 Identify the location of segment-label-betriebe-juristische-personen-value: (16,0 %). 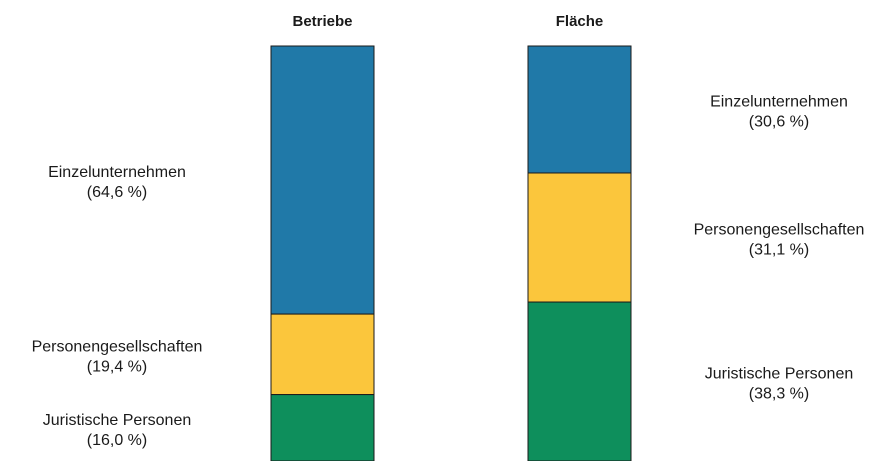
(117, 440).